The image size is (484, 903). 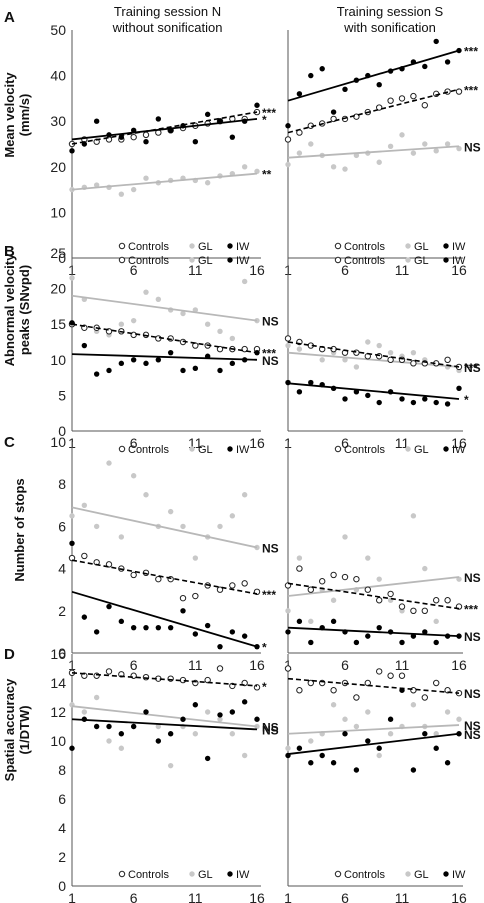 What do you see at coordinates (390, 20) in the screenshot?
I see `session-title-S: Training session S with sonification` at bounding box center [390, 20].